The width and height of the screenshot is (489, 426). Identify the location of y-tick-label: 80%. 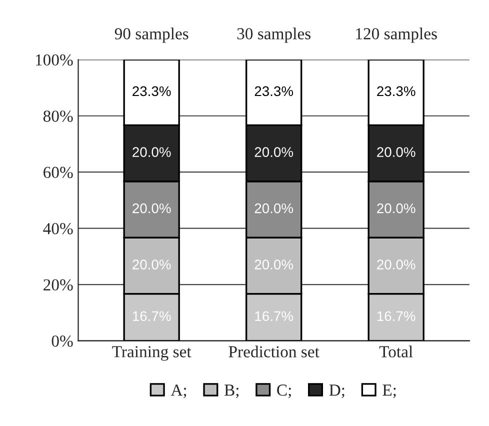
(58, 116).